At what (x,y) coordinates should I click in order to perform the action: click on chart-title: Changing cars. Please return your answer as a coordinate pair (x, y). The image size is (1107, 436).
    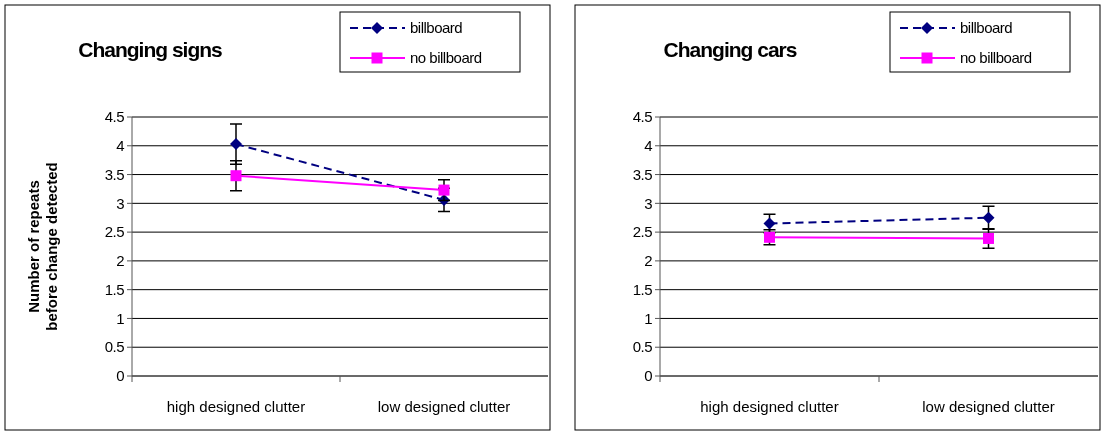
    Looking at the image, I should click on (730, 49).